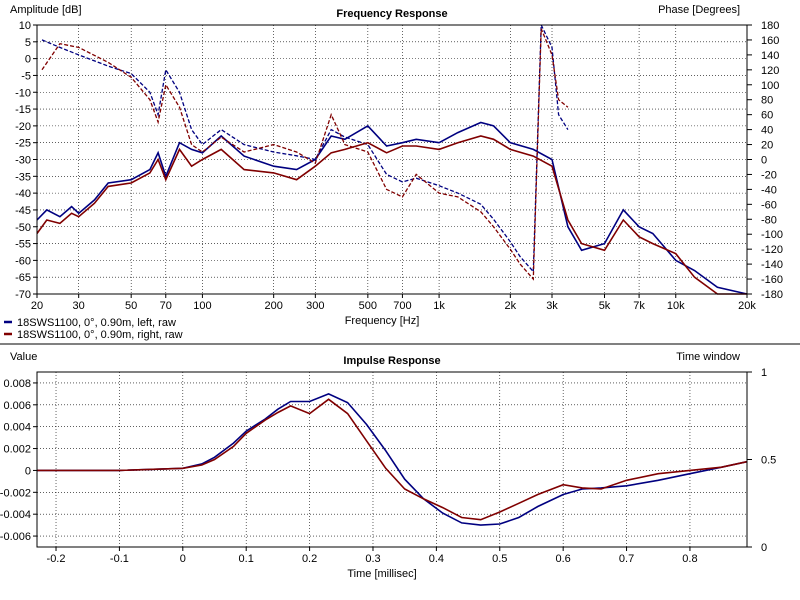 Image resolution: width=800 pixels, height=600 pixels. What do you see at coordinates (436, 559) in the screenshot?
I see `x-tick-label: 0.4` at bounding box center [436, 559].